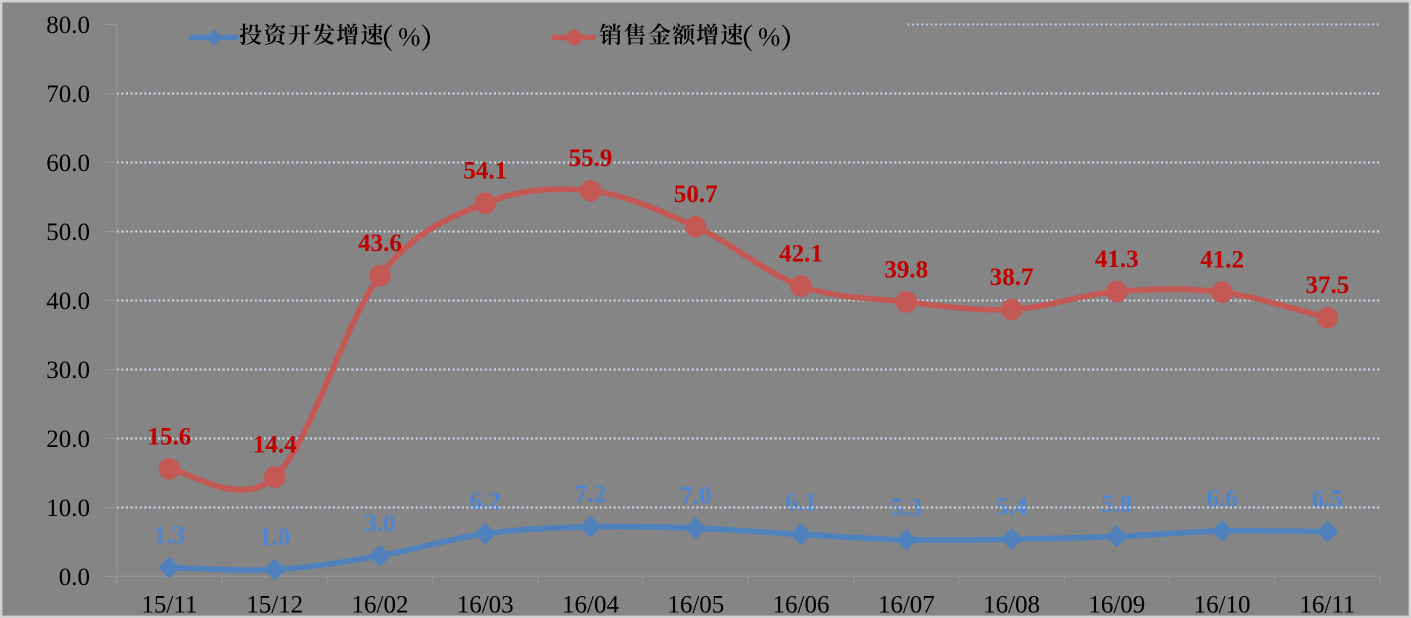 The height and width of the screenshot is (618, 1411). Describe the element at coordinates (68, 163) in the screenshot. I see `svg-text: 60.0` at that location.